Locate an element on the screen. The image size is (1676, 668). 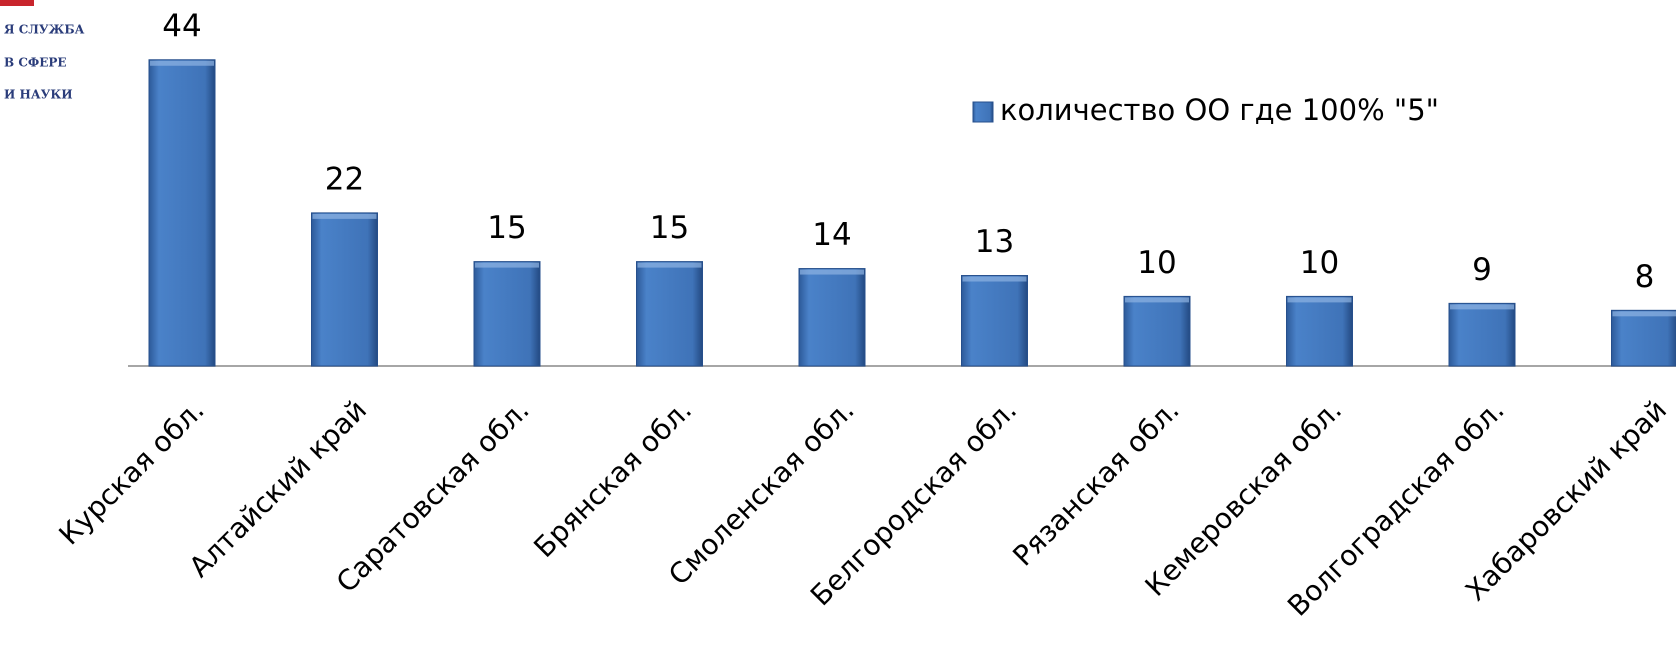
value-label: 22 is located at coordinates (344, 179).